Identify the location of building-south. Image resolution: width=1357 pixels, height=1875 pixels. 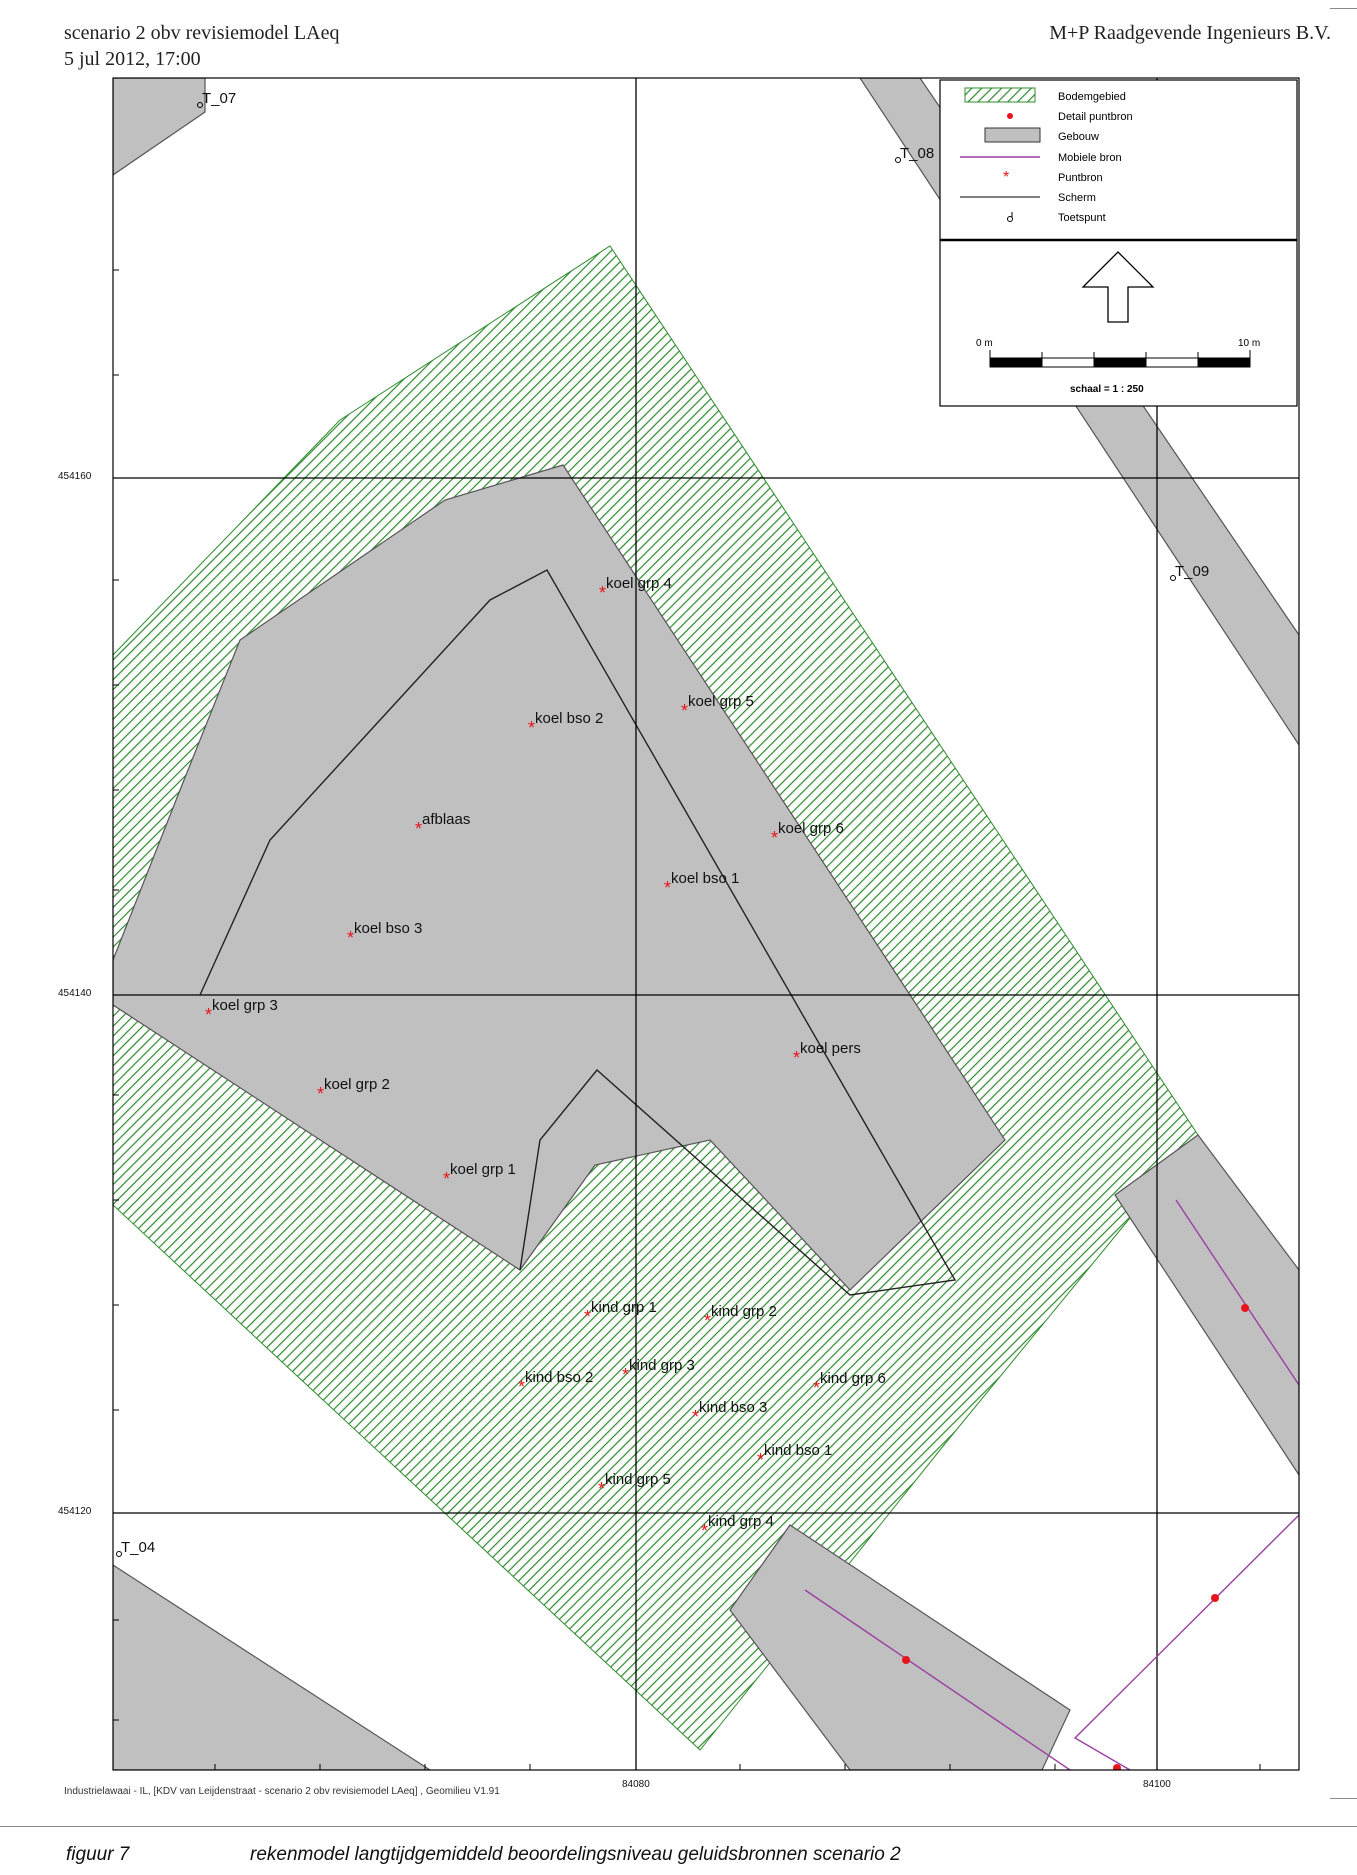
(900, 1647).